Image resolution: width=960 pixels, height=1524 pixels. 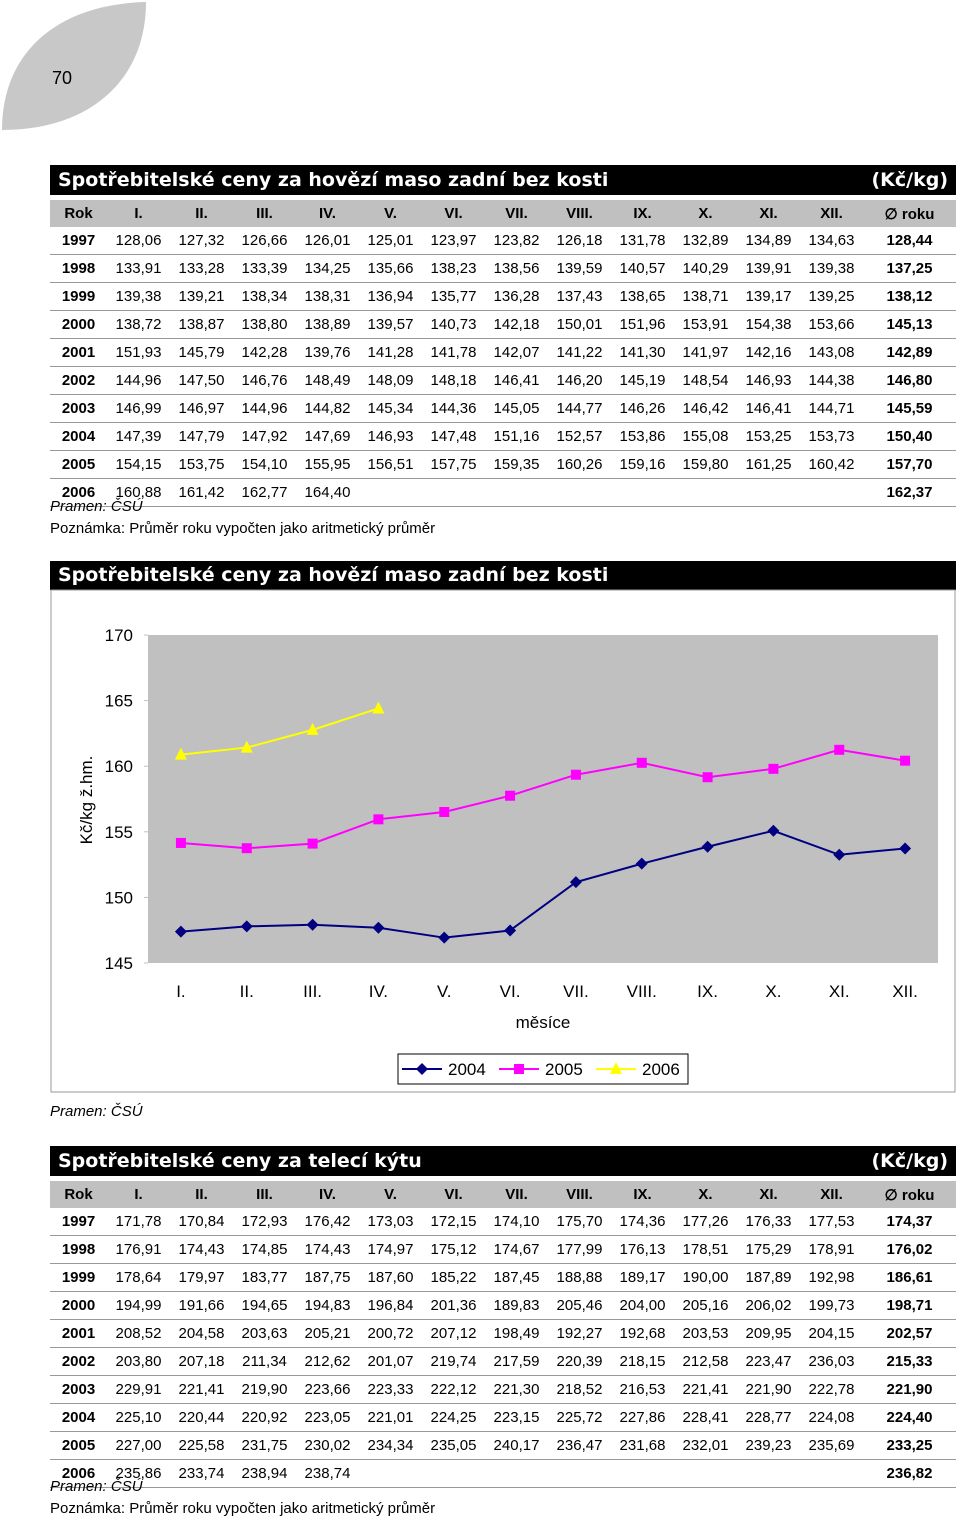 What do you see at coordinates (705, 408) in the screenshot?
I see `cell: 146,42` at bounding box center [705, 408].